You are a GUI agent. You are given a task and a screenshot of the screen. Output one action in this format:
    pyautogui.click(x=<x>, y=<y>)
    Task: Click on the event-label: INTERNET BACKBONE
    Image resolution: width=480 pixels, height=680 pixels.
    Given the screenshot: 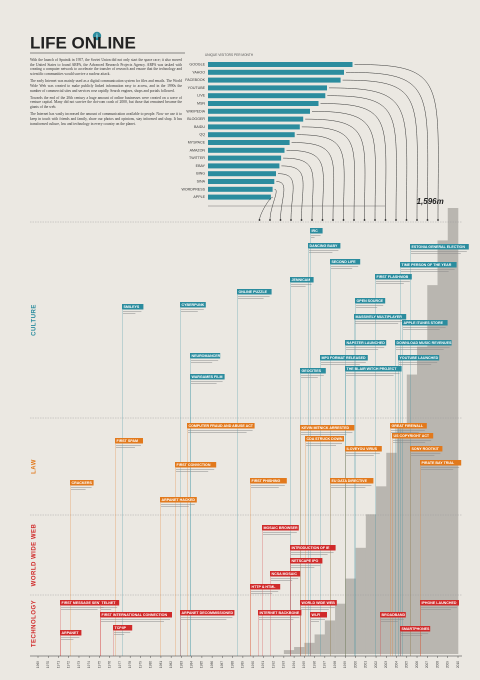 What is the action you would take?
    pyautogui.click(x=280, y=613)
    